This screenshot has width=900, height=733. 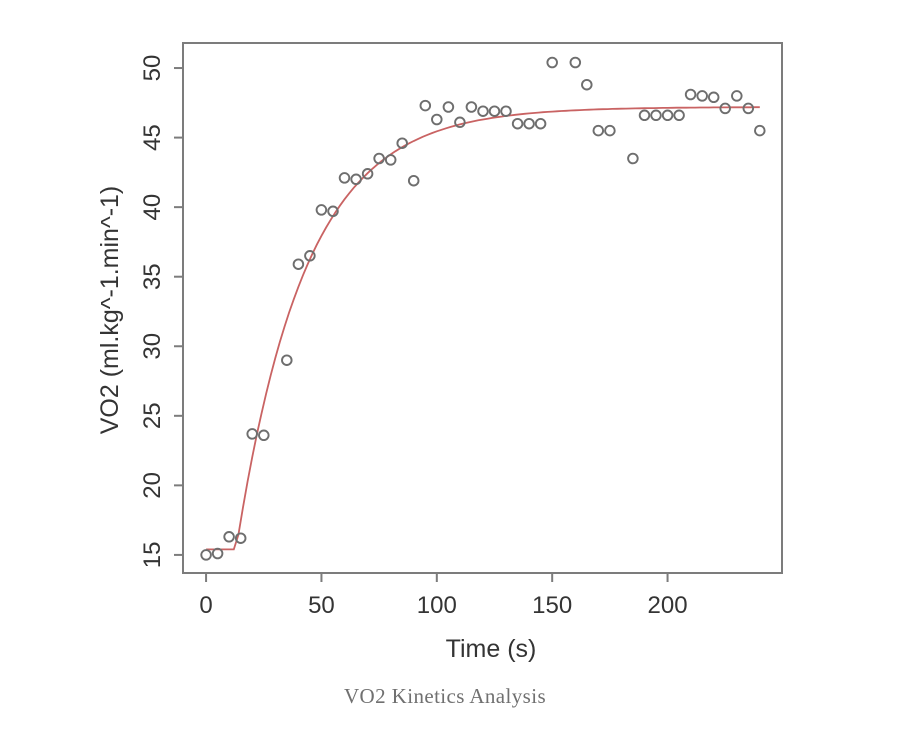 What do you see at coordinates (152, 137) in the screenshot?
I see `y-tick-label: 45` at bounding box center [152, 137].